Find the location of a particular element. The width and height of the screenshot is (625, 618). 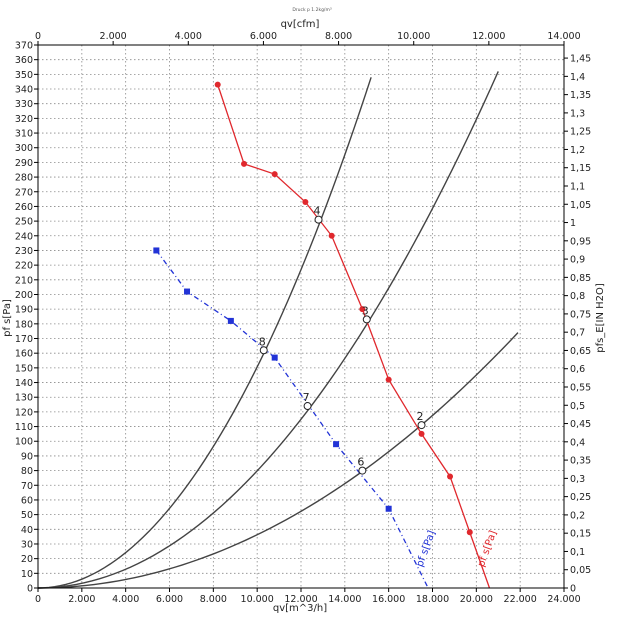

y-right-tick-label: 1,25 is located at coordinates (580, 132).